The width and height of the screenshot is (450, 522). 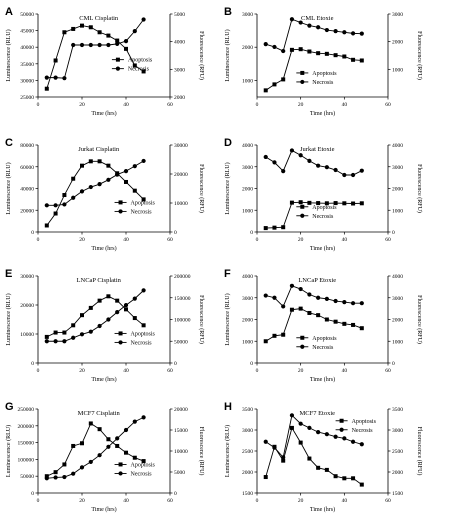 I want to click on y-right-tick-label: 4000, so click(x=179, y=43).